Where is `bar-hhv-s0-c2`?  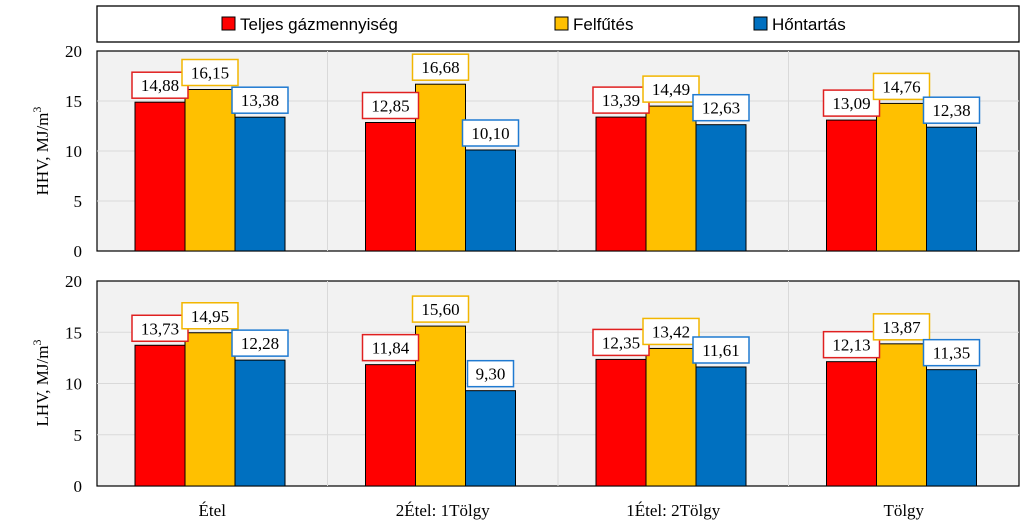
bar-hhv-s0-c2 is located at coordinates (621, 184).